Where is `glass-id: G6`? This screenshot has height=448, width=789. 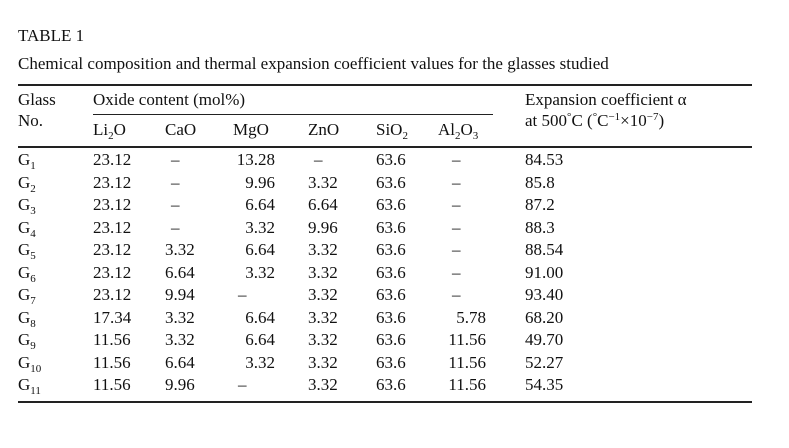 glass-id: G6 is located at coordinates (27, 273).